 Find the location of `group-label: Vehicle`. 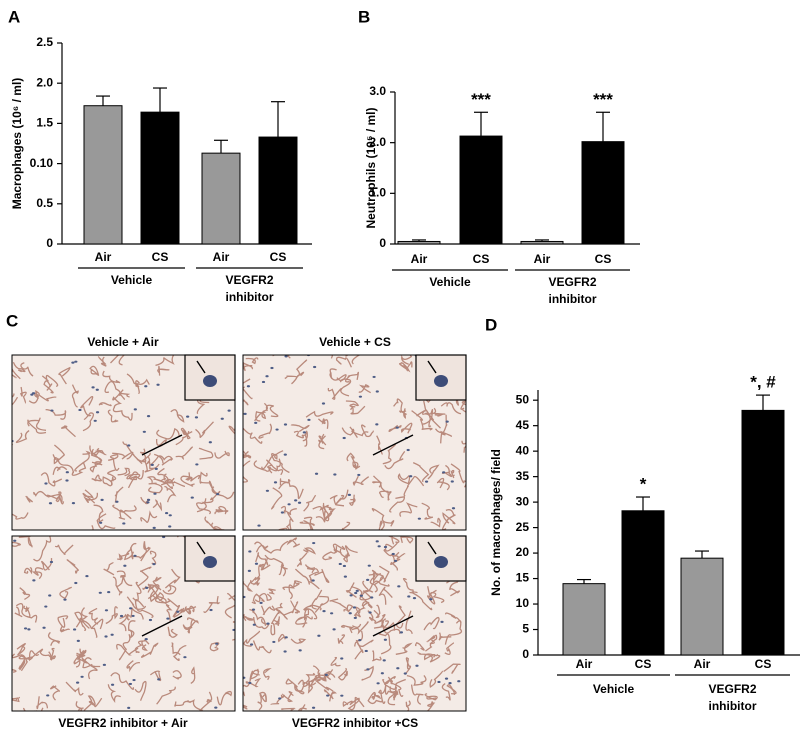

group-label: Vehicle is located at coordinates (132, 280).